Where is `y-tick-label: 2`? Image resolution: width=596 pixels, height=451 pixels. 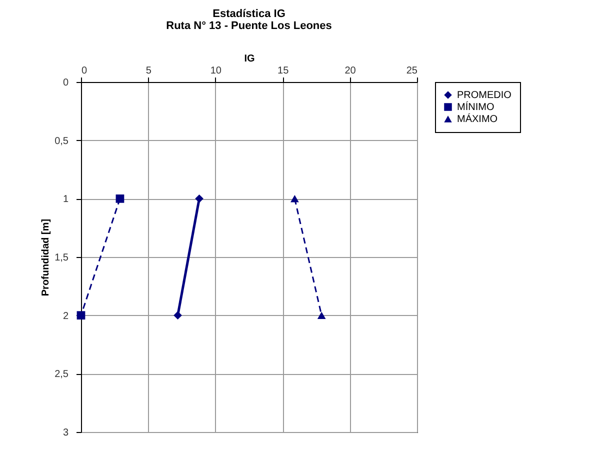
y-tick-label: 2 is located at coordinates (65, 316).